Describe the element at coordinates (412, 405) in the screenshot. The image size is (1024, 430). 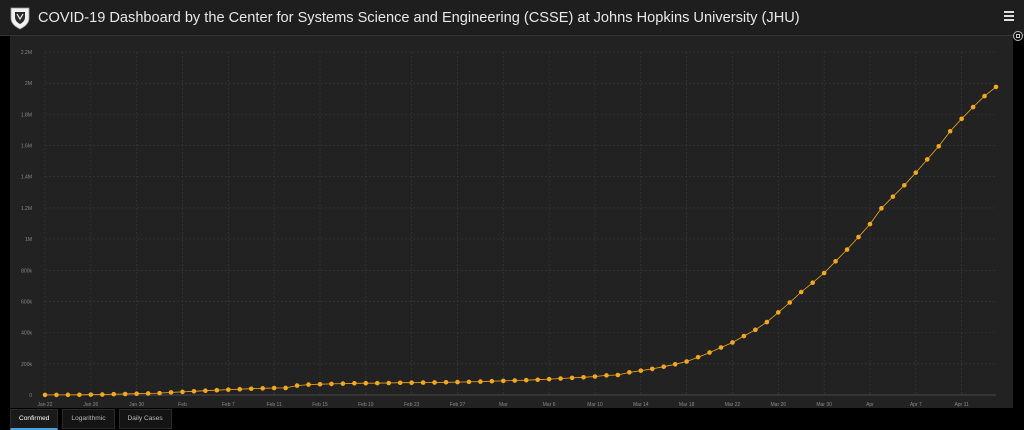
I see `x-tick-label: Feb 23` at that location.